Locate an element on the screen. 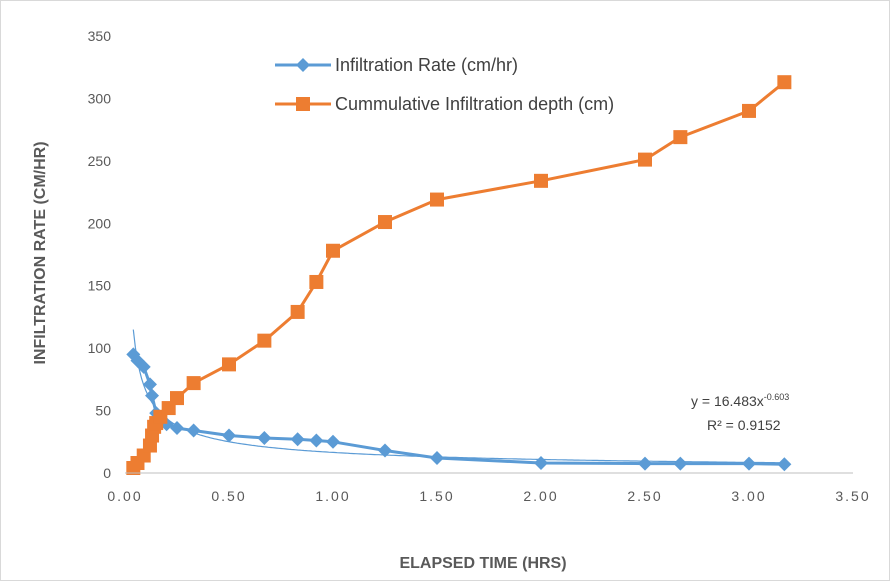 The width and height of the screenshot is (890, 581). x-tick-label: 0.00 is located at coordinates (124, 496).